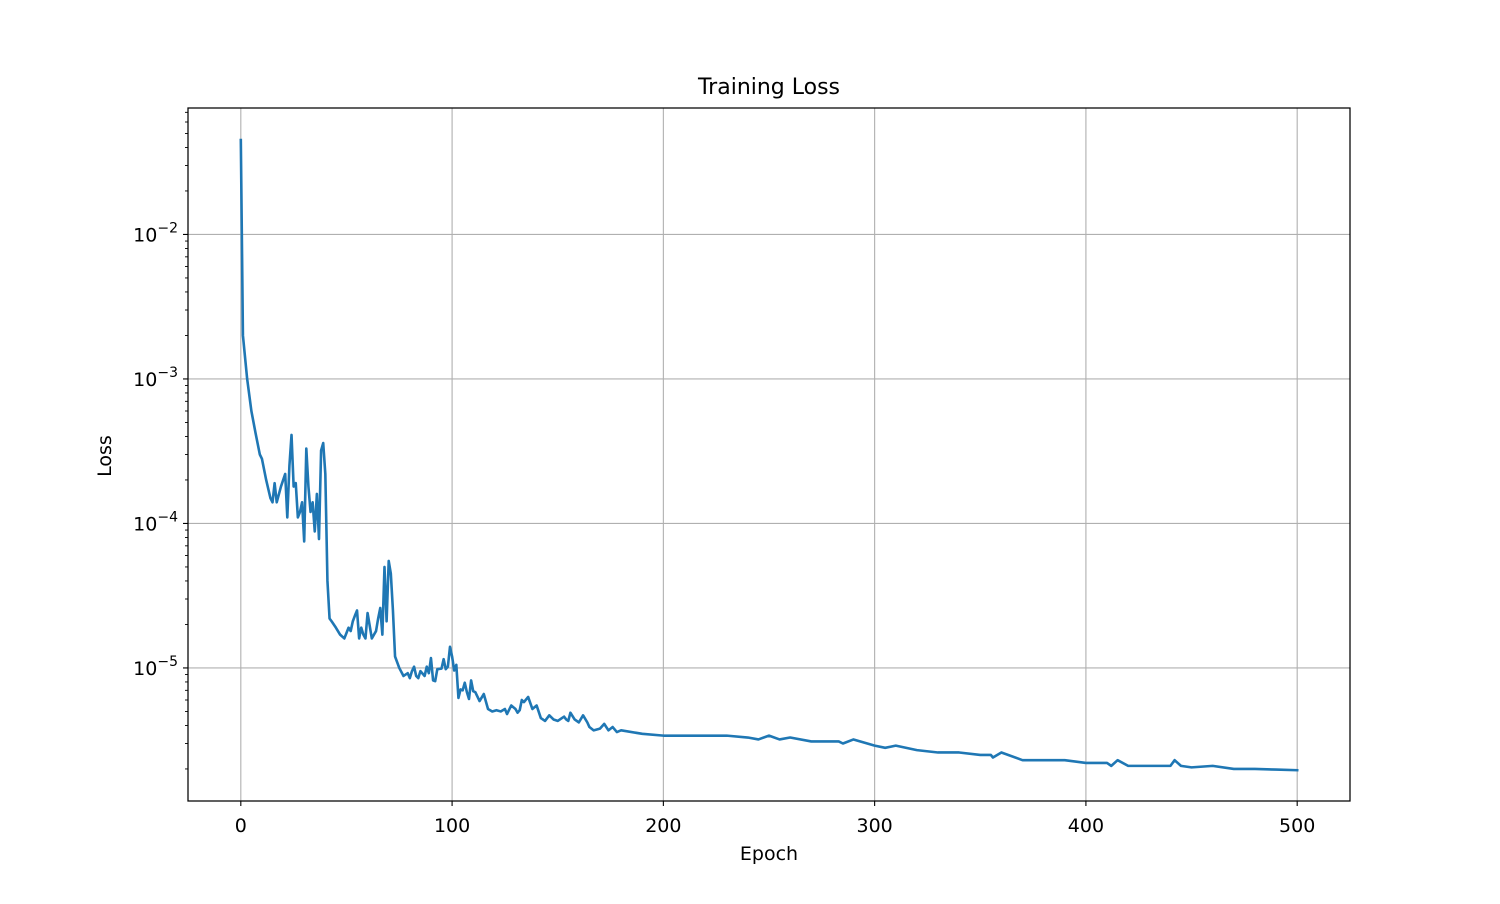 Image resolution: width=1500 pixels, height=904 pixels. What do you see at coordinates (1297, 826) in the screenshot?
I see `x-tick-label: 500` at bounding box center [1297, 826].